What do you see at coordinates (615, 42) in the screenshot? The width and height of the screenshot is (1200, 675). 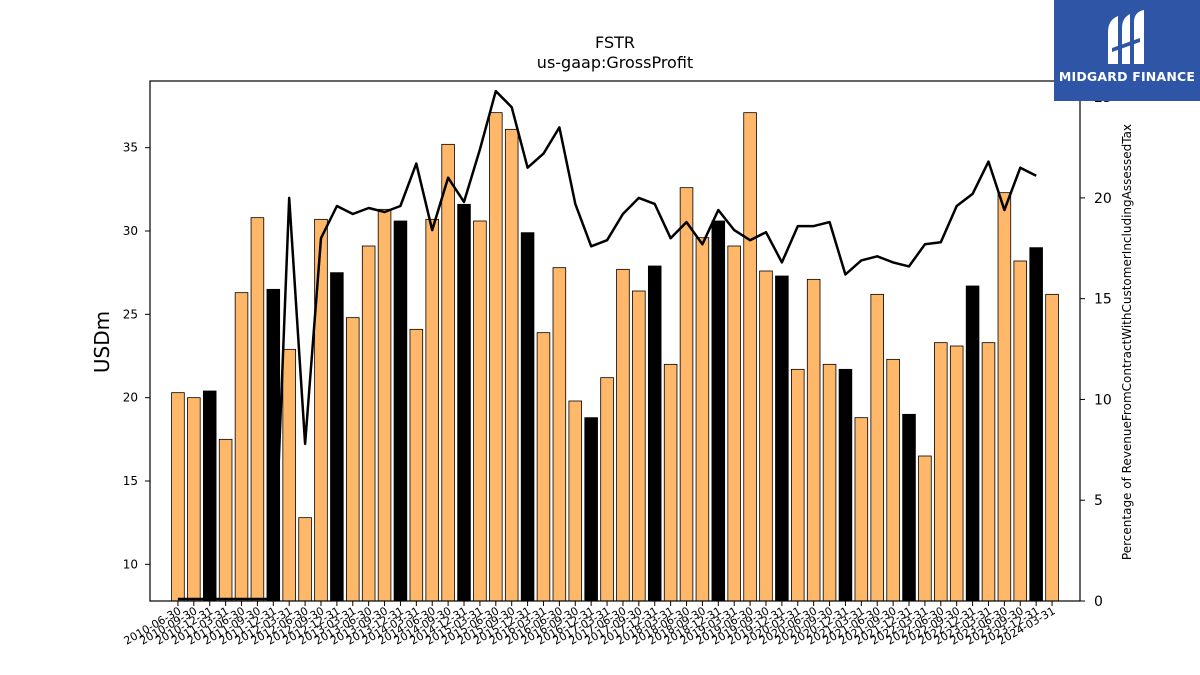 I see `chart-title: FSTR` at bounding box center [615, 42].